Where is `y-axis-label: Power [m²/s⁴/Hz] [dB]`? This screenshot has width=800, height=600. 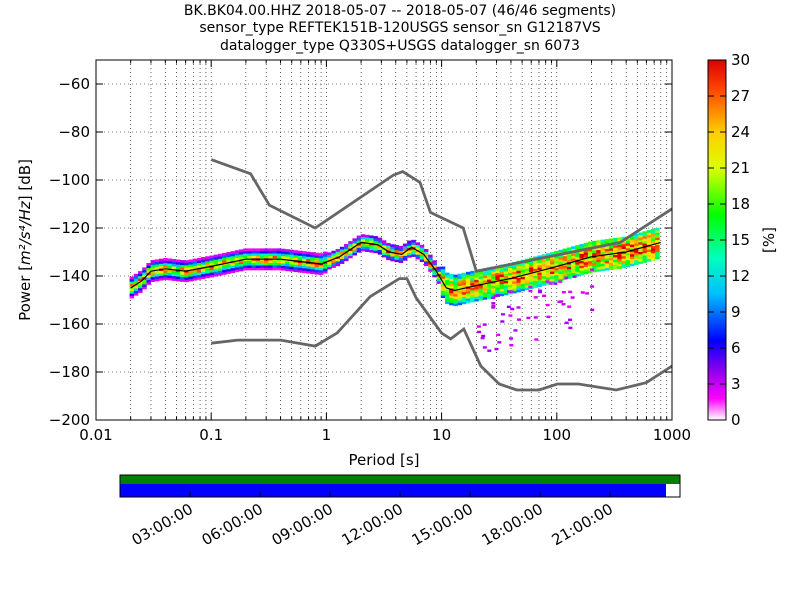 y-axis-label: Power [m²/s⁴/Hz] [dB] is located at coordinates (25, 240).